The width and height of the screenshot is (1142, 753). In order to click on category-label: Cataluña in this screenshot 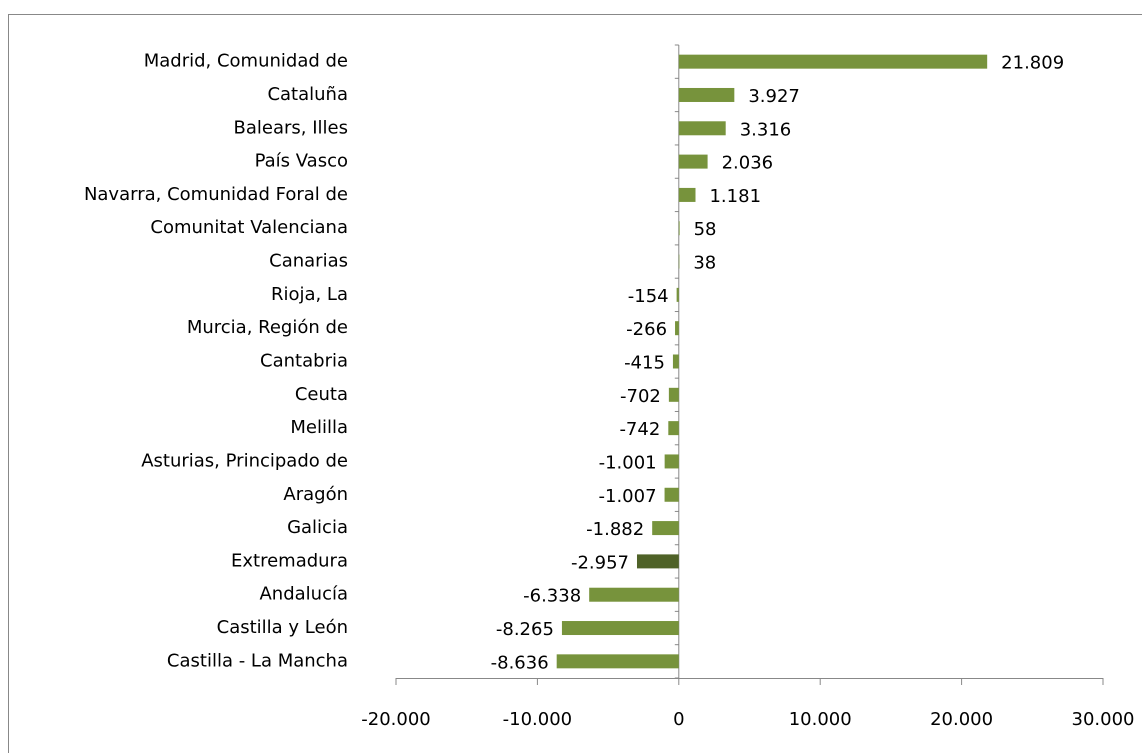, I will do `click(307, 94)`.